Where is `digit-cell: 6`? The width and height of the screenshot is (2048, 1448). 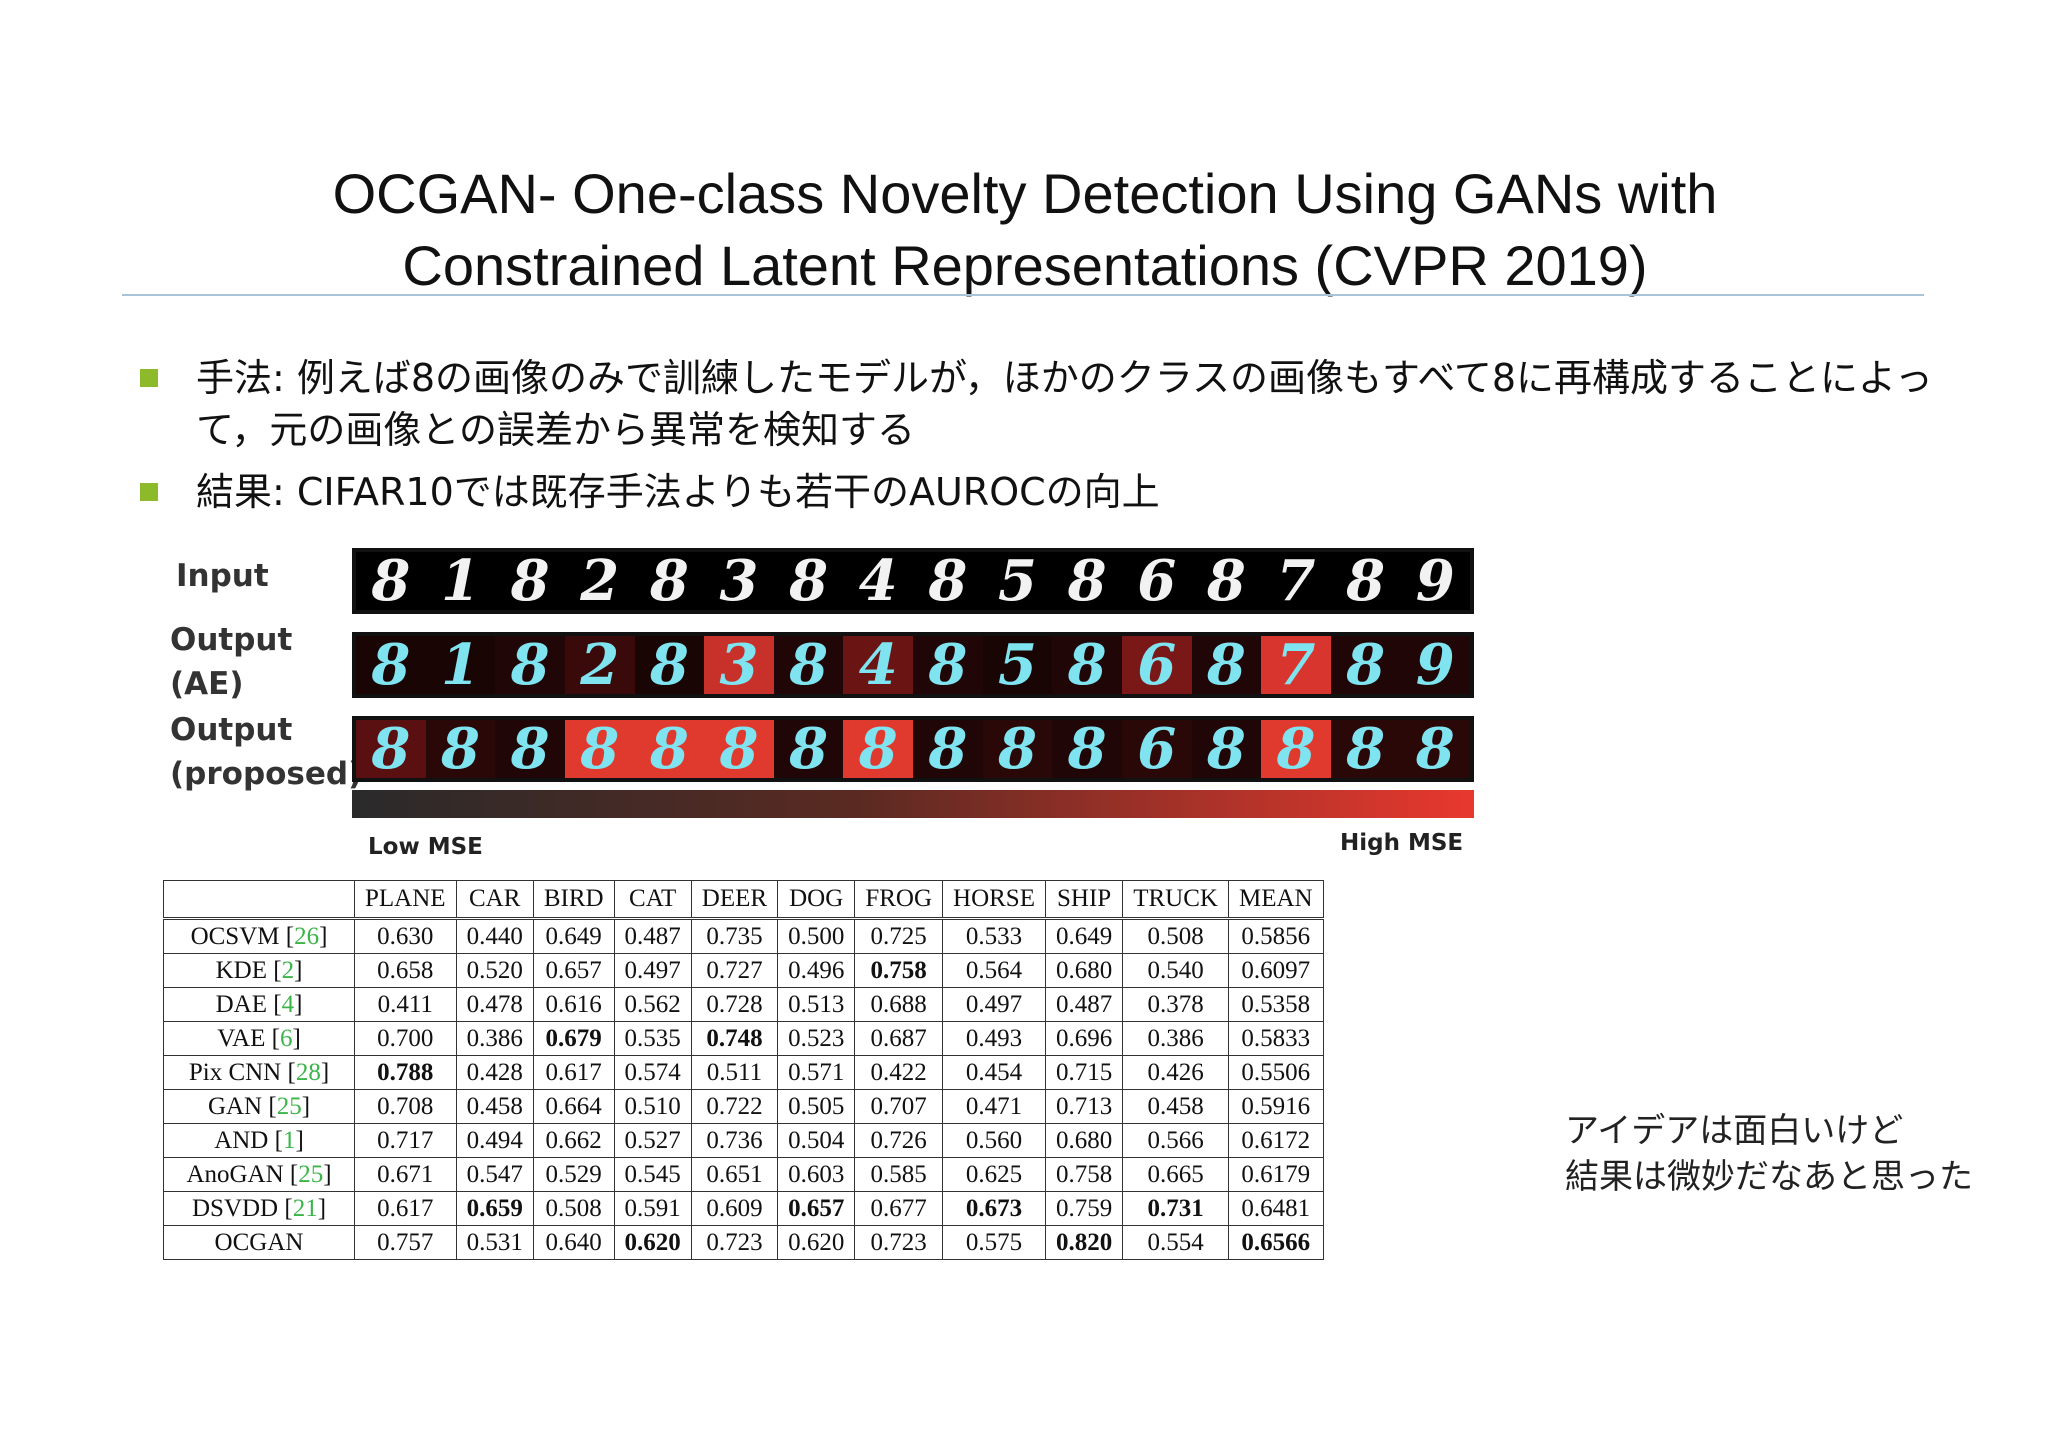
digit-cell: 6 is located at coordinates (1156, 665).